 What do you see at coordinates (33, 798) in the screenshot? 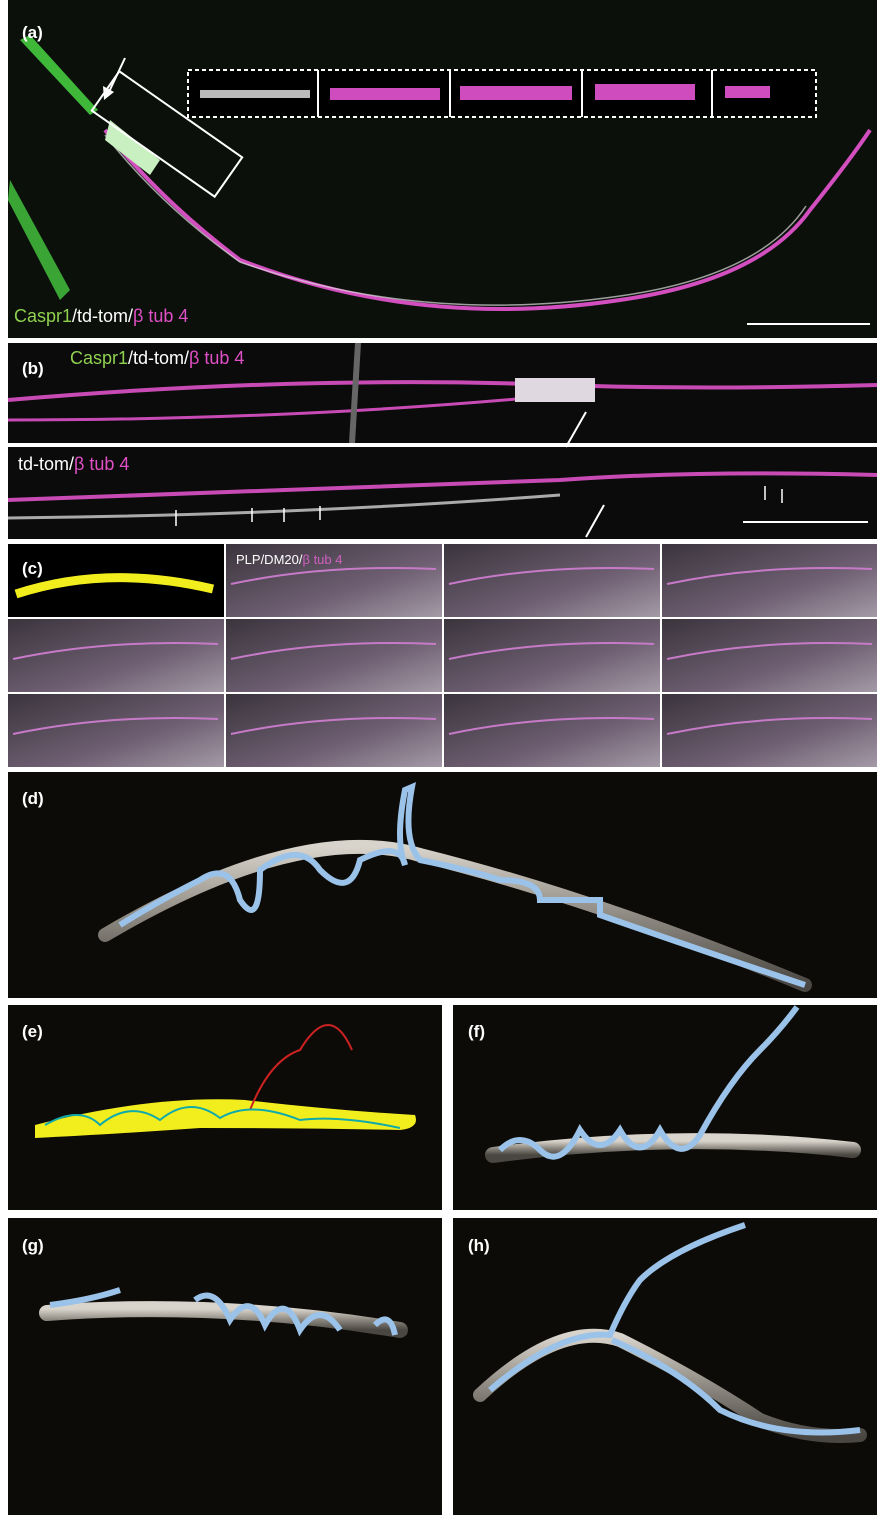
I see `panel-label: (d)` at bounding box center [33, 798].